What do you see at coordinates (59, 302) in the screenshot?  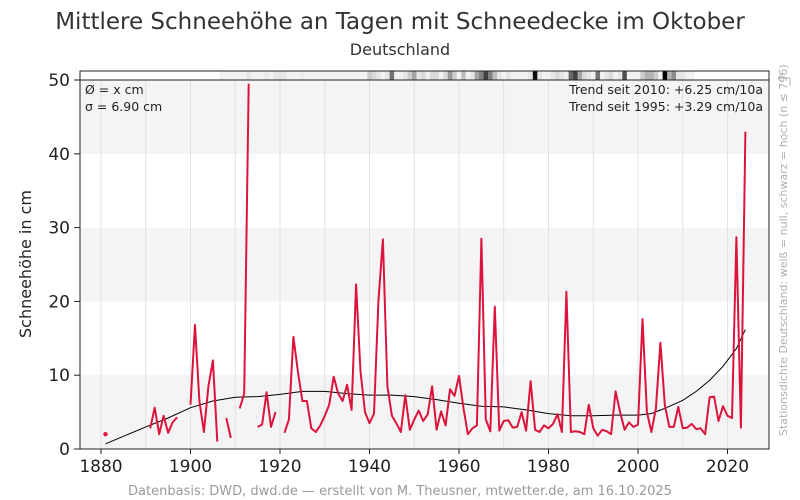 I see `y-tick-label: 20` at bounding box center [59, 302].